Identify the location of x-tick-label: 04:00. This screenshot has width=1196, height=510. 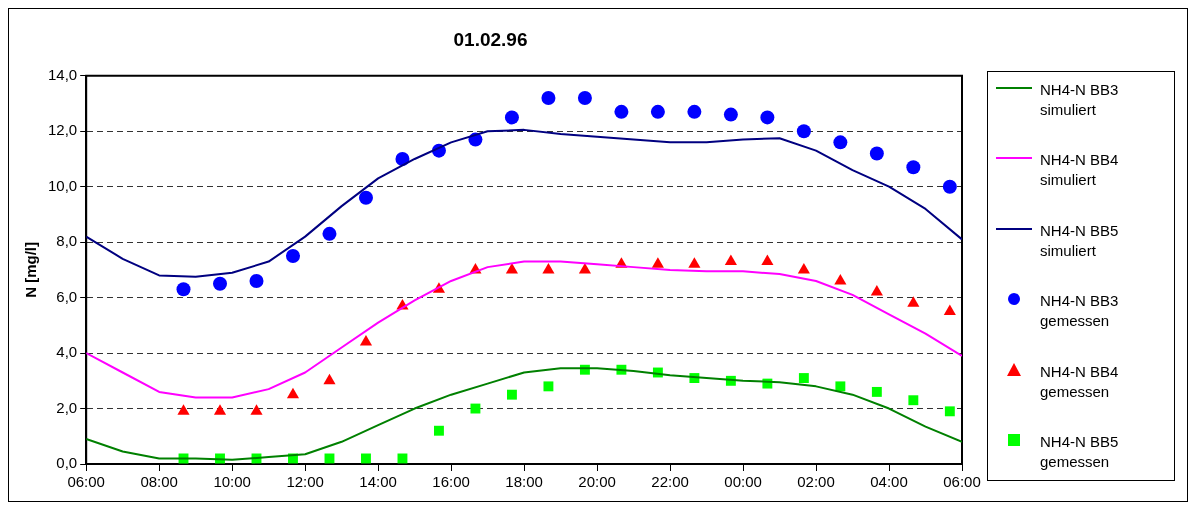
(889, 482).